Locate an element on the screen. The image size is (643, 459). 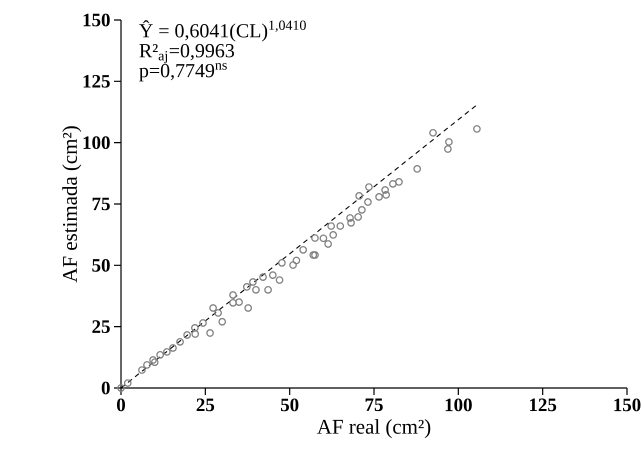
annotation: p=0,7749$^{ns}$ is located at coordinates (183, 72).